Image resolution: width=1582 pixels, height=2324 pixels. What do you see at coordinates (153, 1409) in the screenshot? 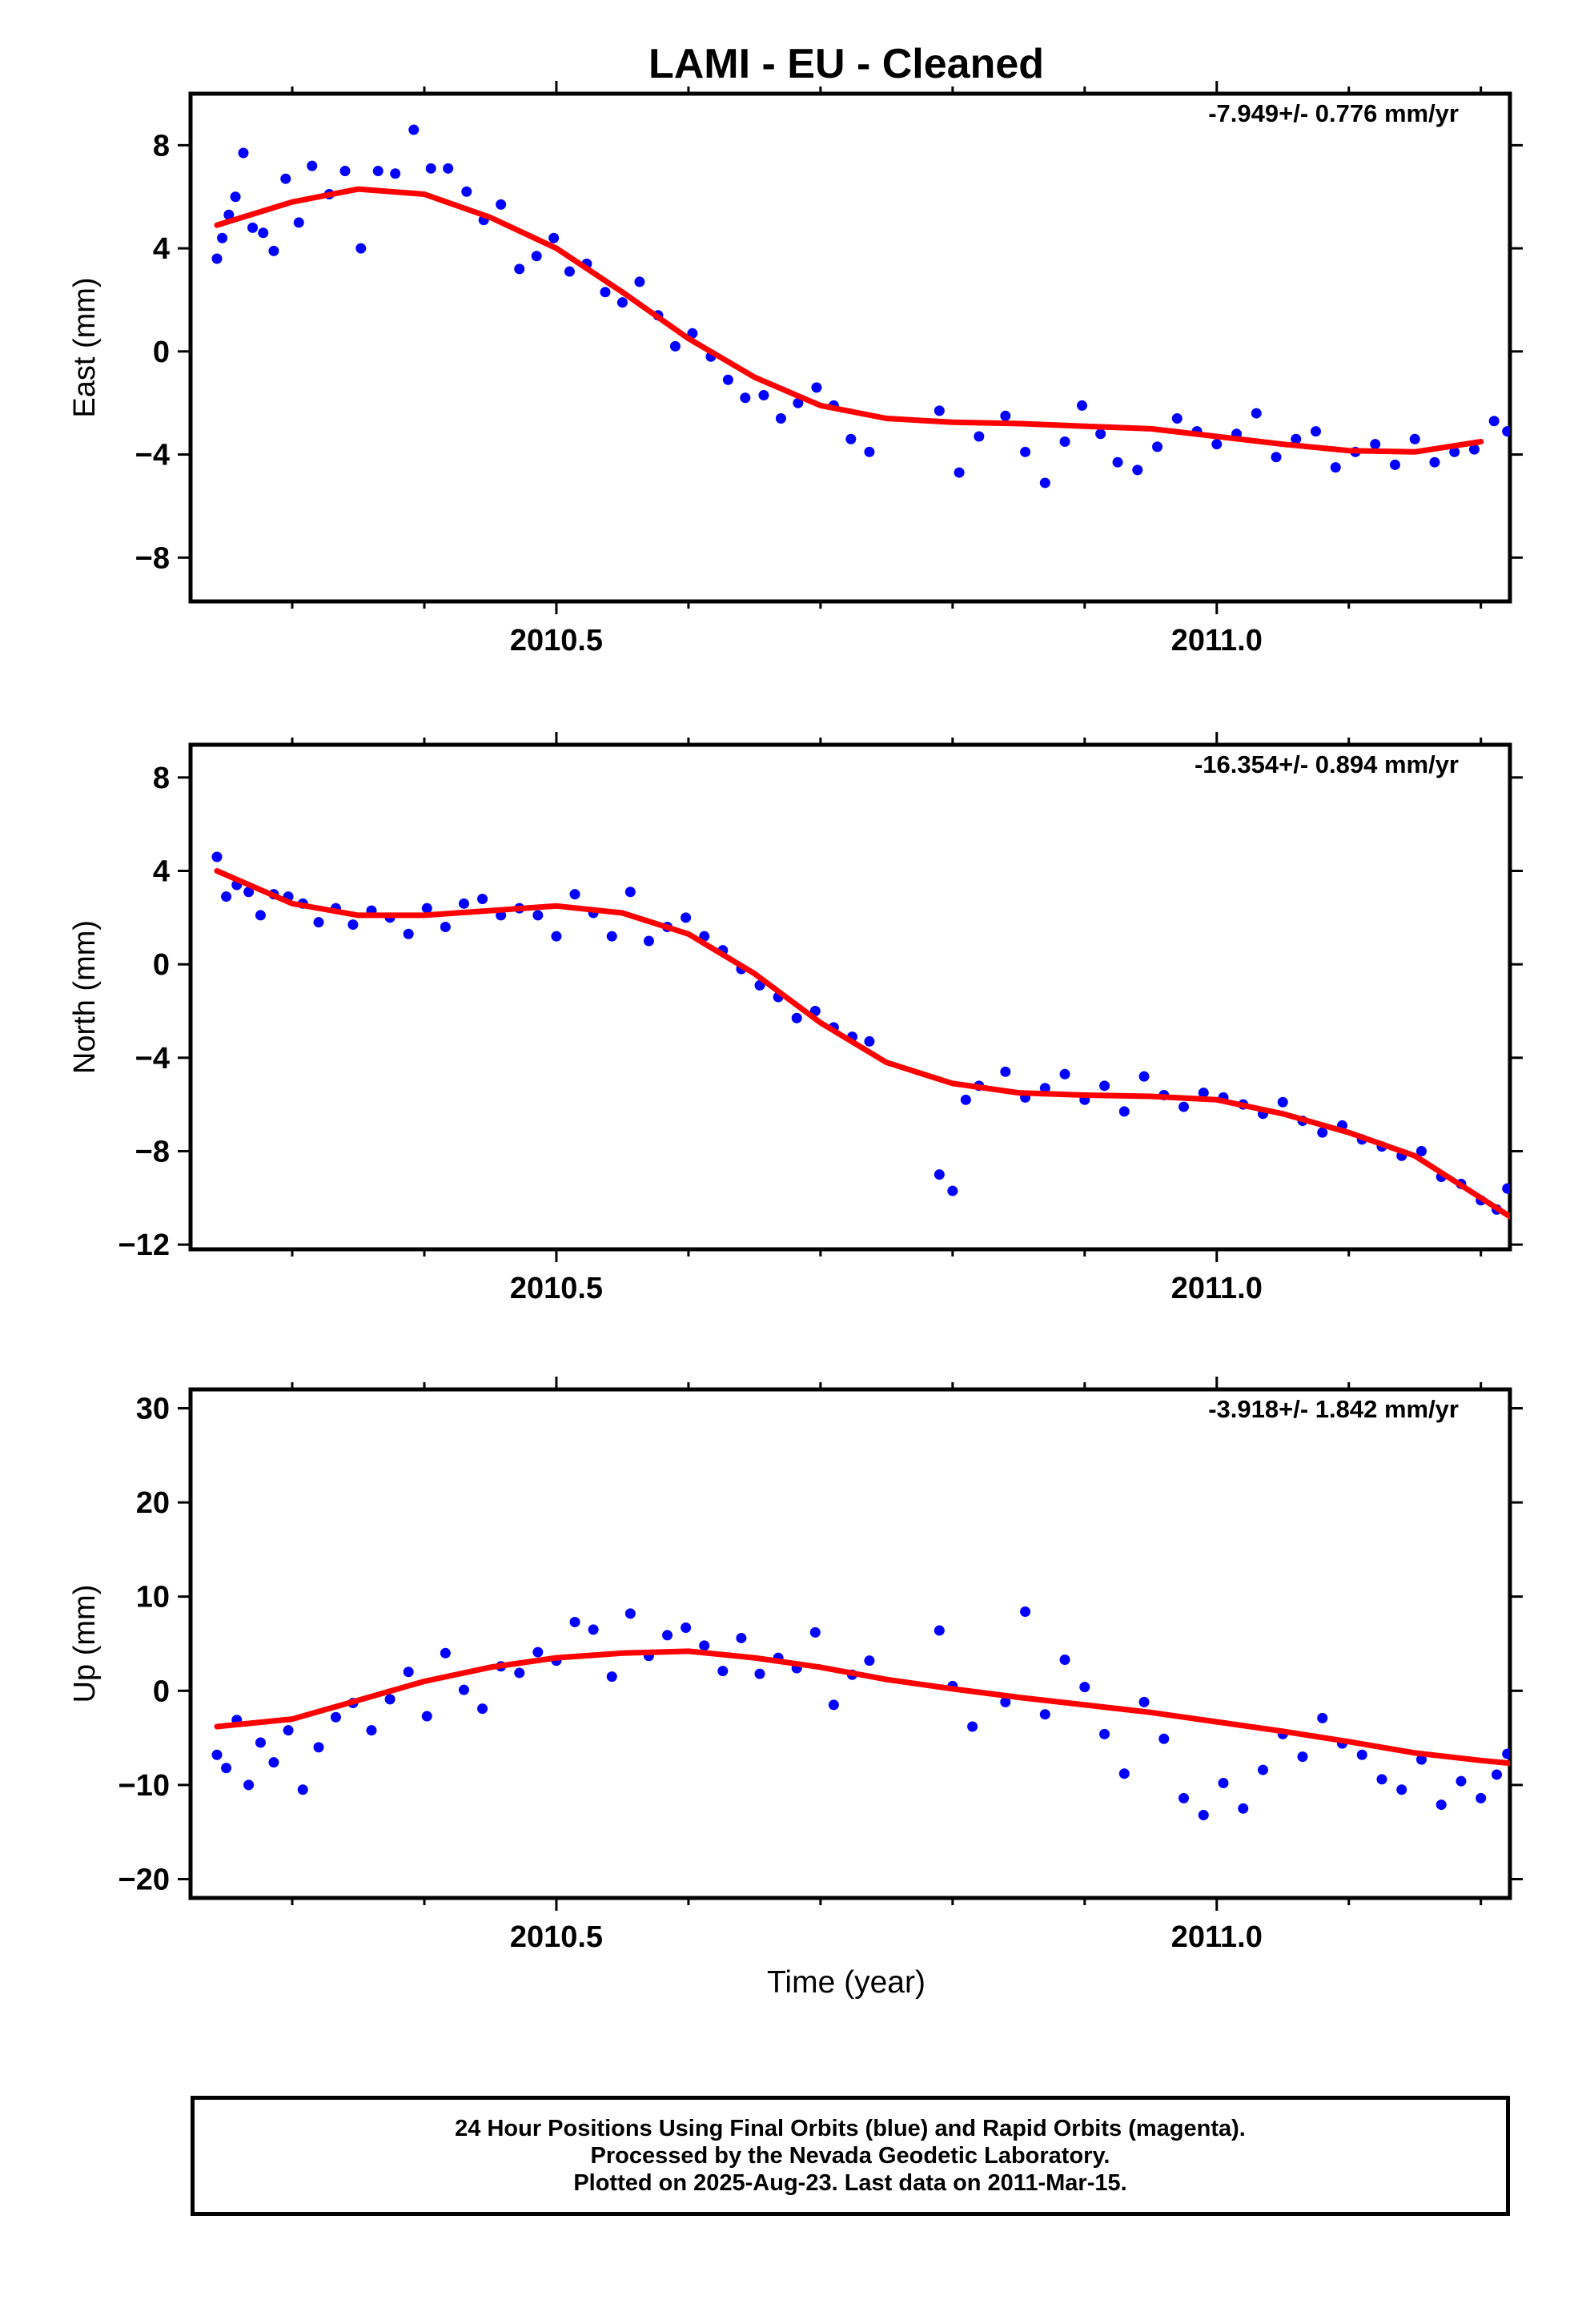
I see `y-tick-label: 30` at bounding box center [153, 1409].